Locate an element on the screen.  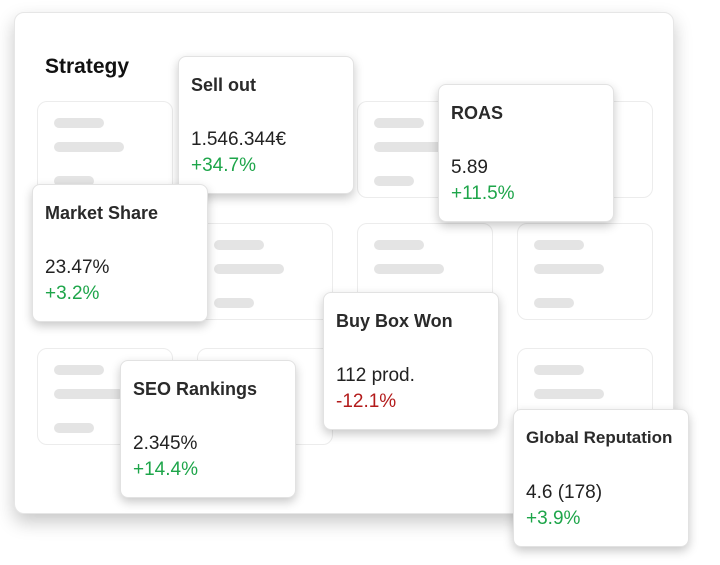
kpi-value: 1.546.344€ is located at coordinates (239, 139).